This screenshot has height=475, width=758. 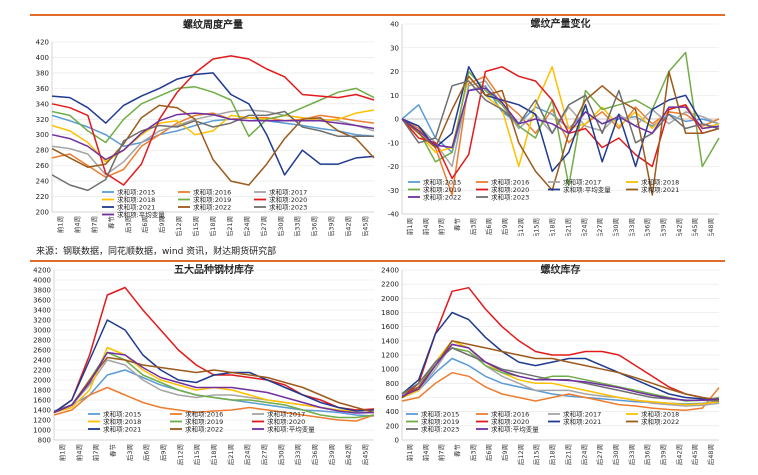 What do you see at coordinates (286, 421) in the screenshot?
I see `legend-label: 求和项:2020` at bounding box center [286, 421].